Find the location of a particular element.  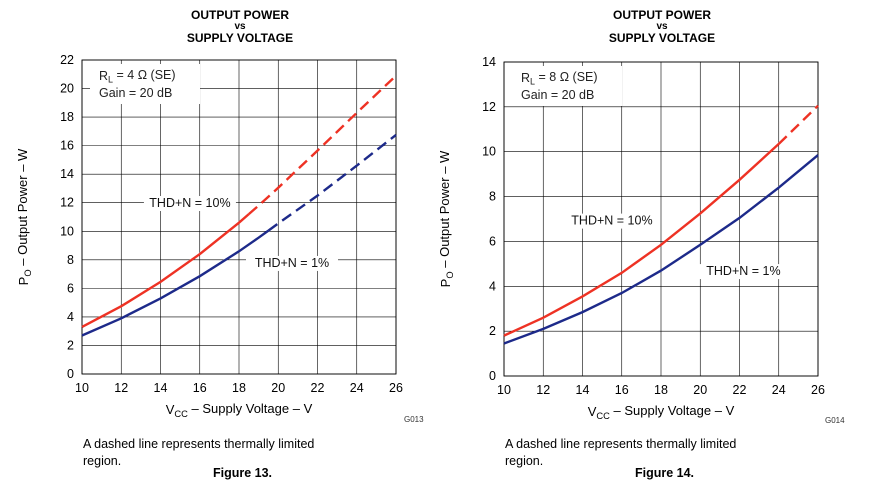

y-tick-label: 20 is located at coordinates (67, 89).